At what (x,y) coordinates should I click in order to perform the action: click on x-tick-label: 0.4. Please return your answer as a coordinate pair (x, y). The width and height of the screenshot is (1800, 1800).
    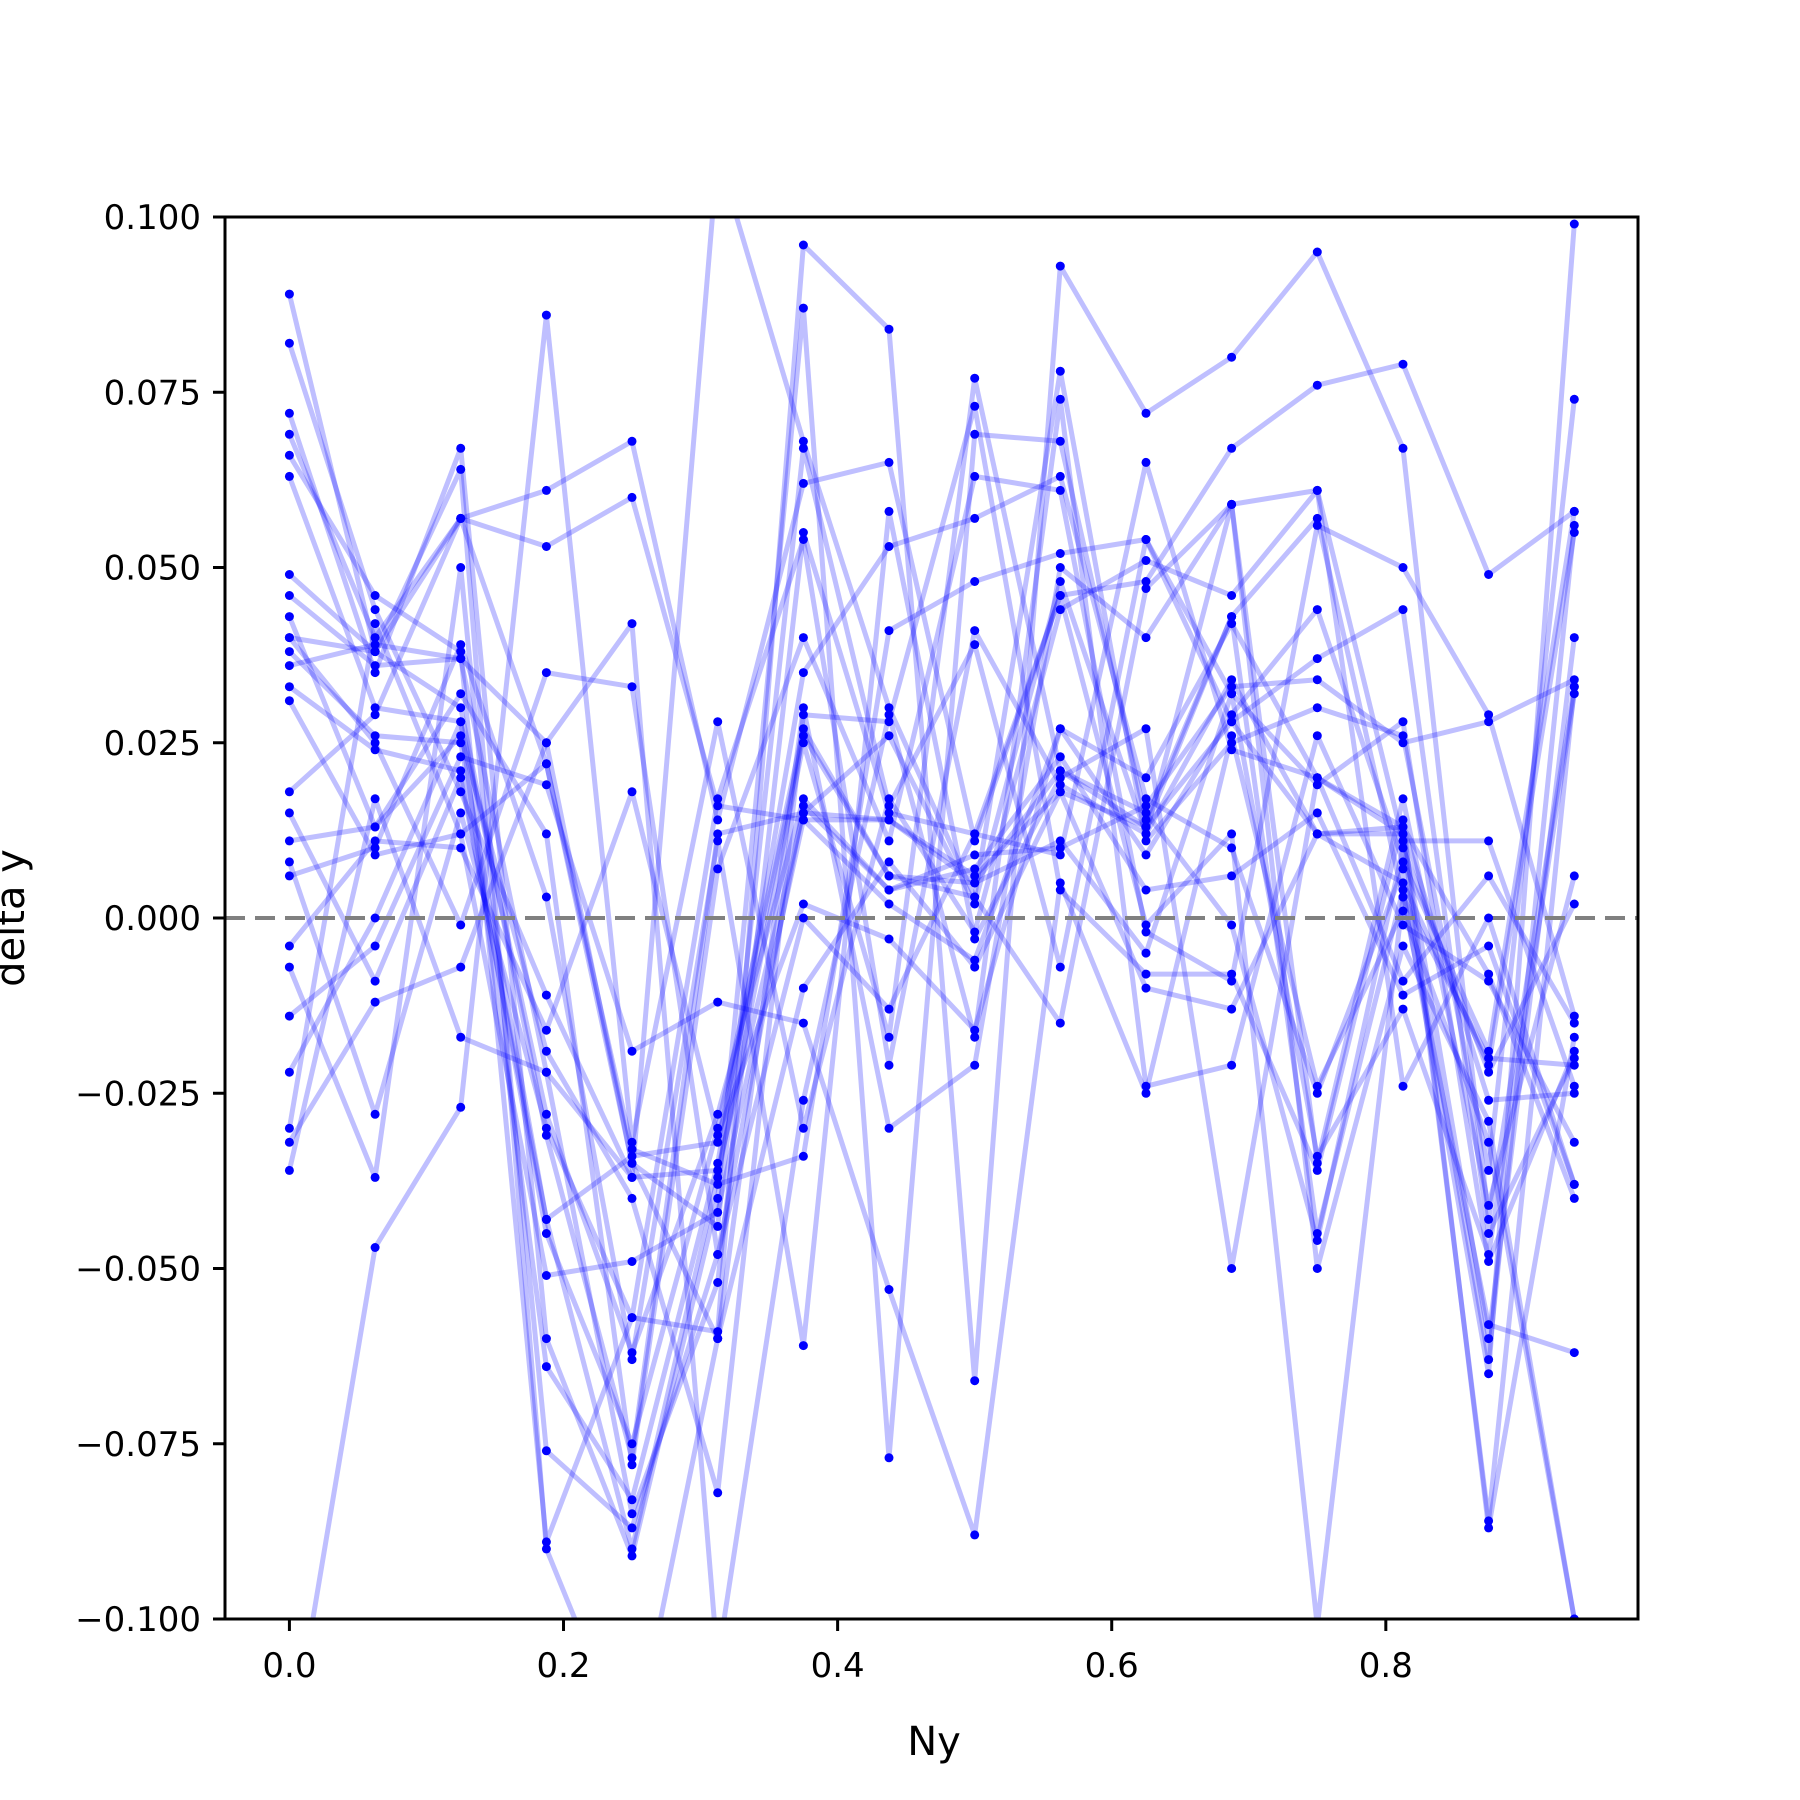
    Looking at the image, I should click on (838, 1666).